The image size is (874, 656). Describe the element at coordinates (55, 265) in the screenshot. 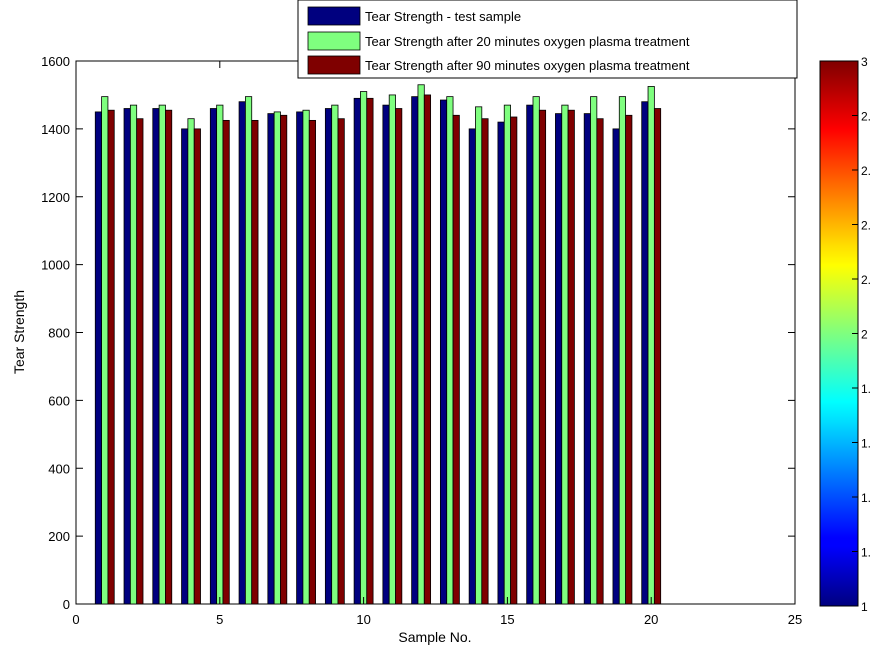

I see `y-tick-label: 1000` at that location.